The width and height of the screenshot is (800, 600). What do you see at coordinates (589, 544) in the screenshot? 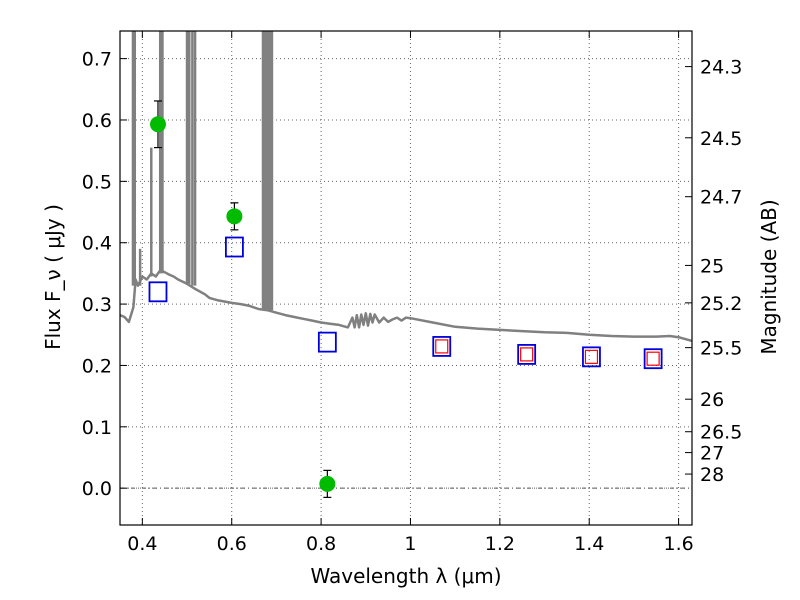
I see `x-tick-label: 1.4` at bounding box center [589, 544].